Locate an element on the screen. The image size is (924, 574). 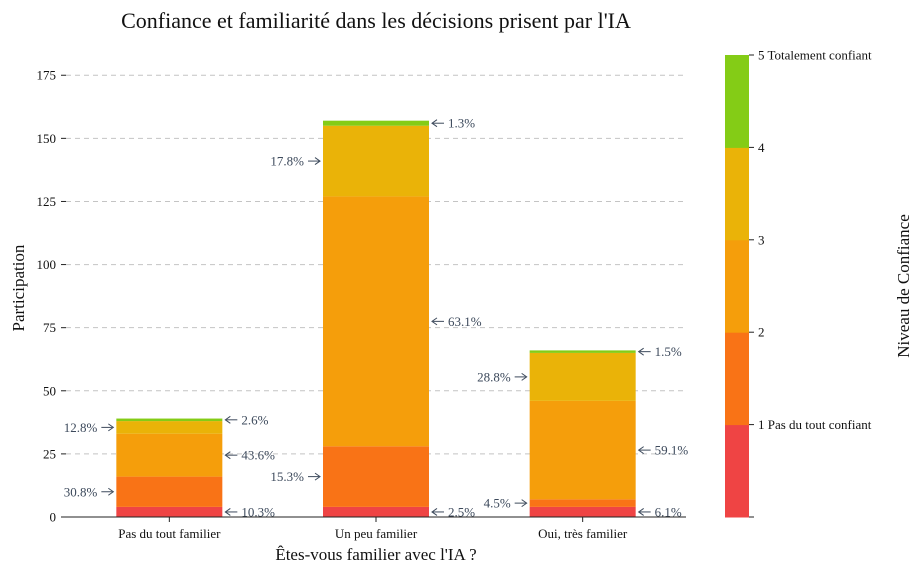
annotation-label: 28.8% is located at coordinates (494, 376).